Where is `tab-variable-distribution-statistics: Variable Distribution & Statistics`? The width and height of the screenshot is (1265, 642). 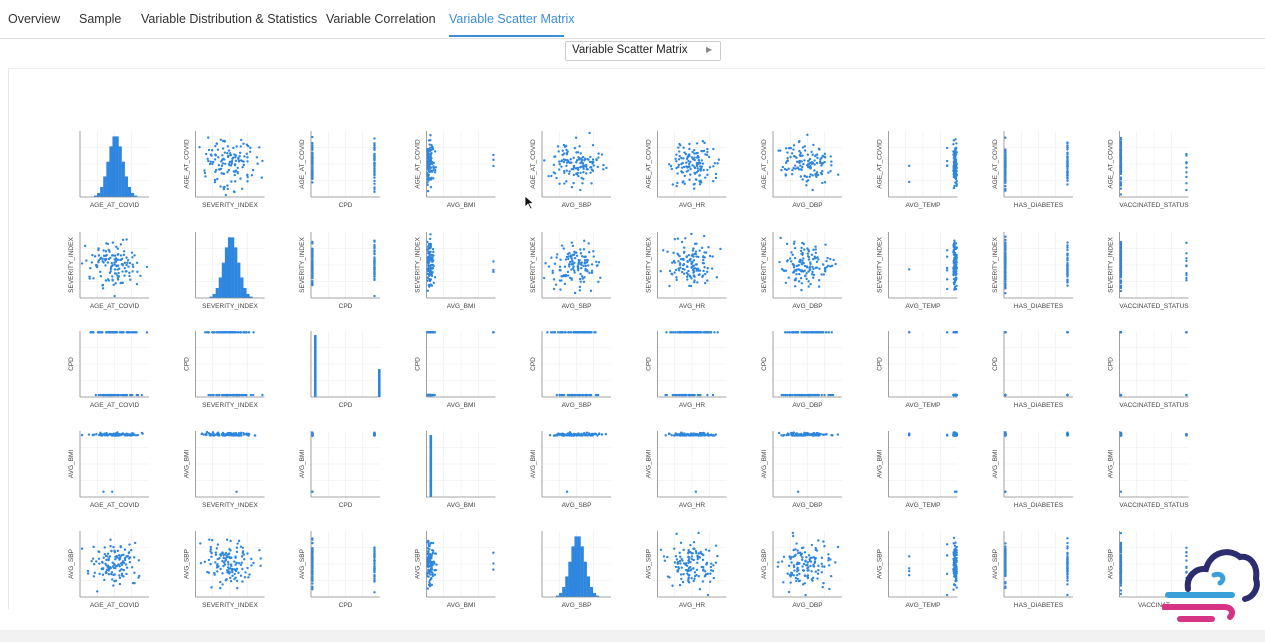 tab-variable-distribution-statistics: Variable Distribution & Statistics is located at coordinates (229, 19).